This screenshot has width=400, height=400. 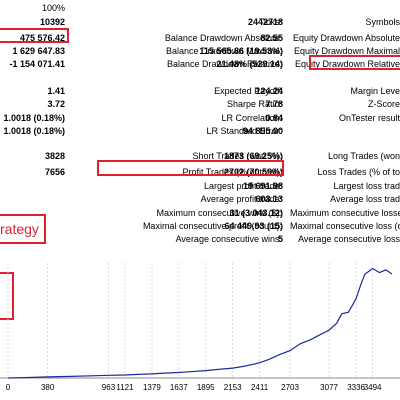 What do you see at coordinates (223, 38) in the screenshot?
I see `col2-label-1: Balance Drawdown Absolute:` at bounding box center [223, 38].